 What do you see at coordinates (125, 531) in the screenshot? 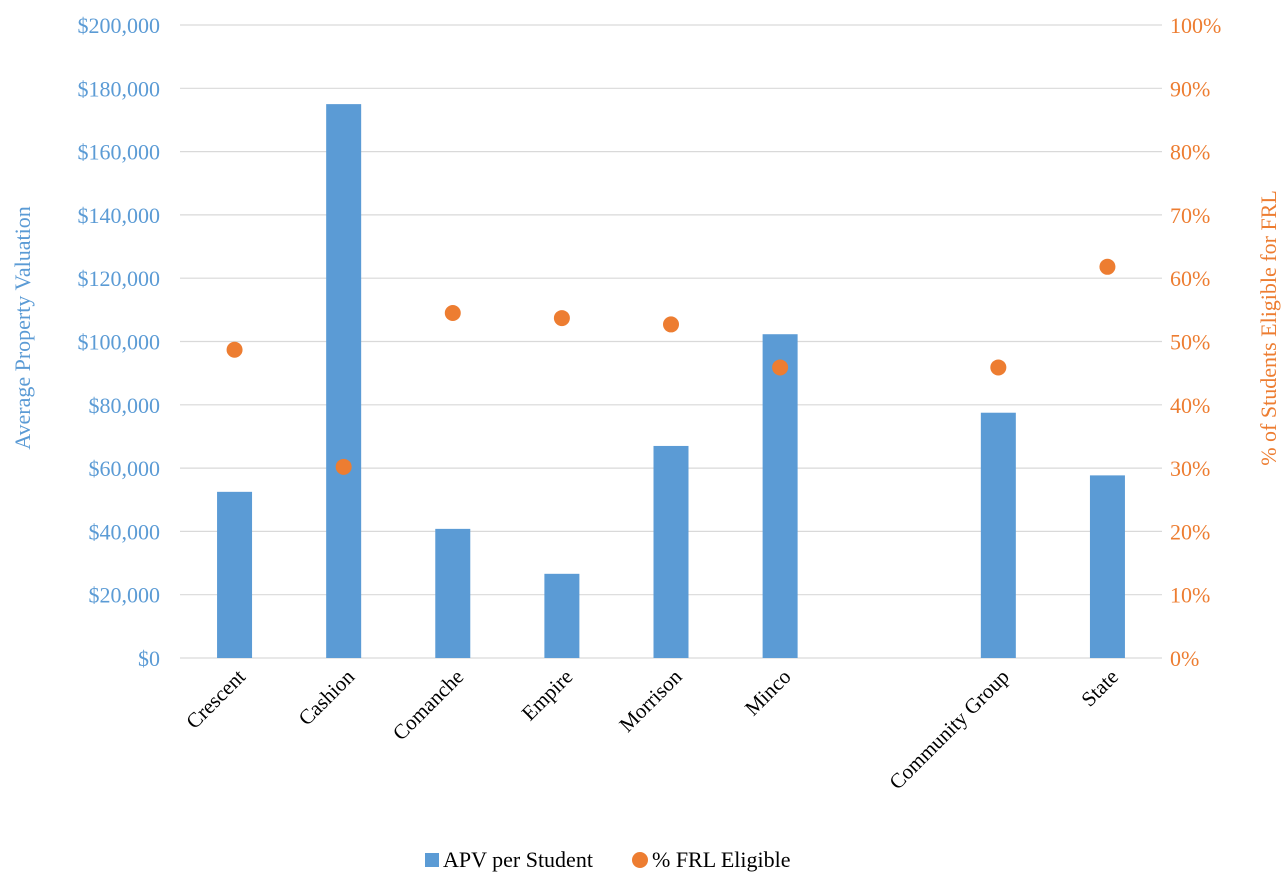
I see `left-tick-label: $40,000` at bounding box center [125, 531].